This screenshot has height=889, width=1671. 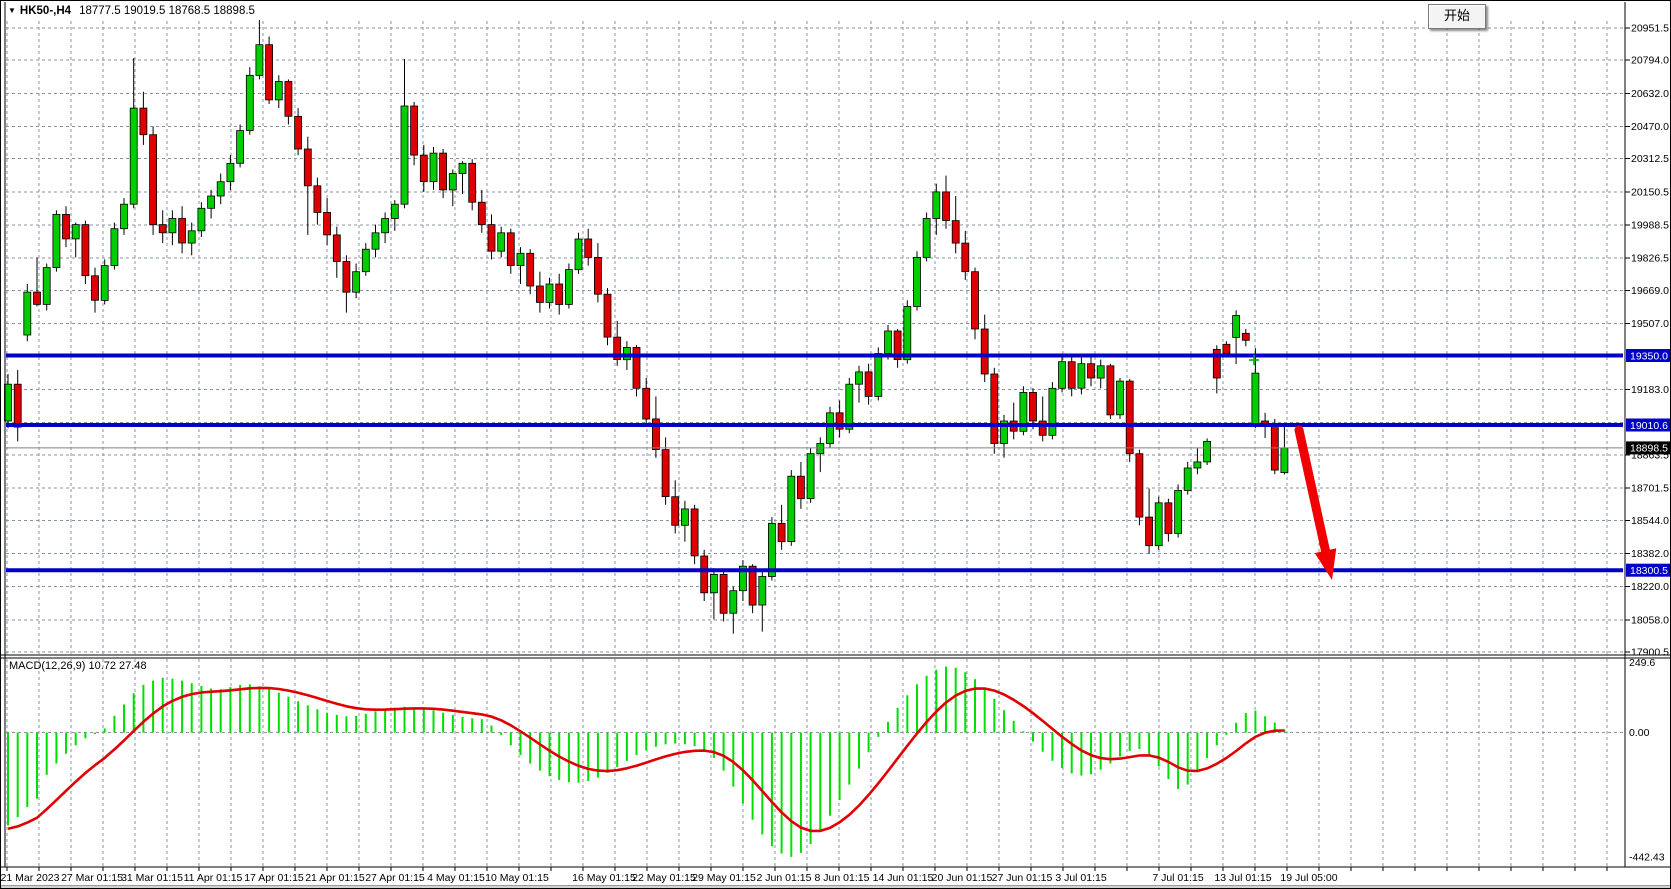 What do you see at coordinates (1647, 858) in the screenshot?
I see `macd-tick-label: -442.43` at bounding box center [1647, 858].